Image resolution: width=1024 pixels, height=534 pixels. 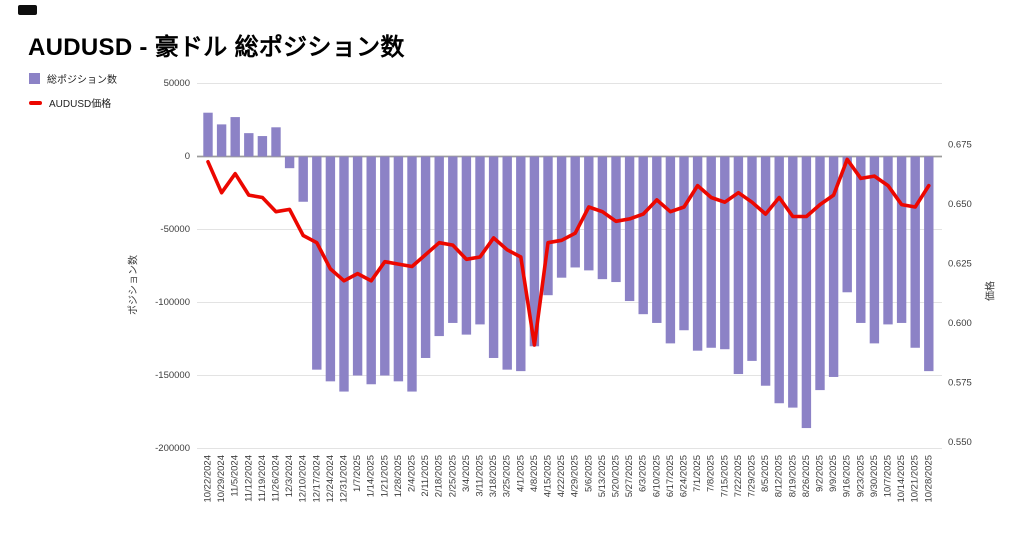 What do you see at coordinates (466, 473) in the screenshot?
I see `x-axis-label: 3/4/2025` at bounding box center [466, 473].